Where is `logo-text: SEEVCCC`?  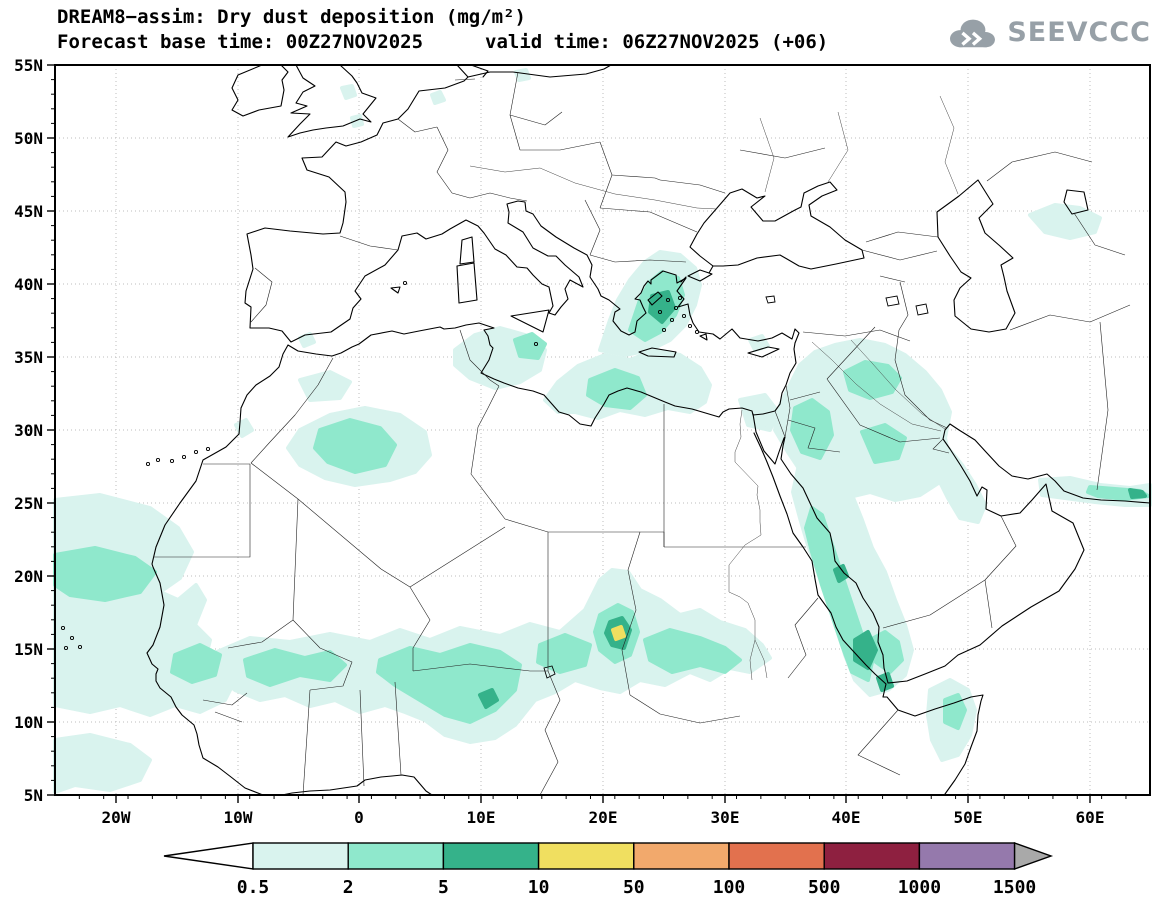
logo-text: SEEVCCC is located at coordinates (1079, 32).